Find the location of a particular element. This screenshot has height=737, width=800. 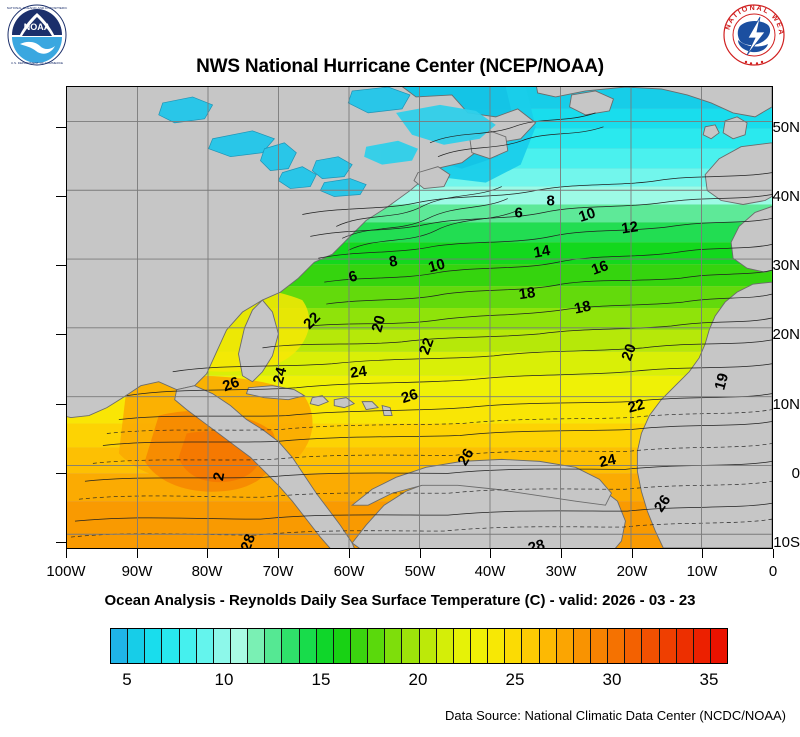

x-tick-label: 50W is located at coordinates (420, 571).